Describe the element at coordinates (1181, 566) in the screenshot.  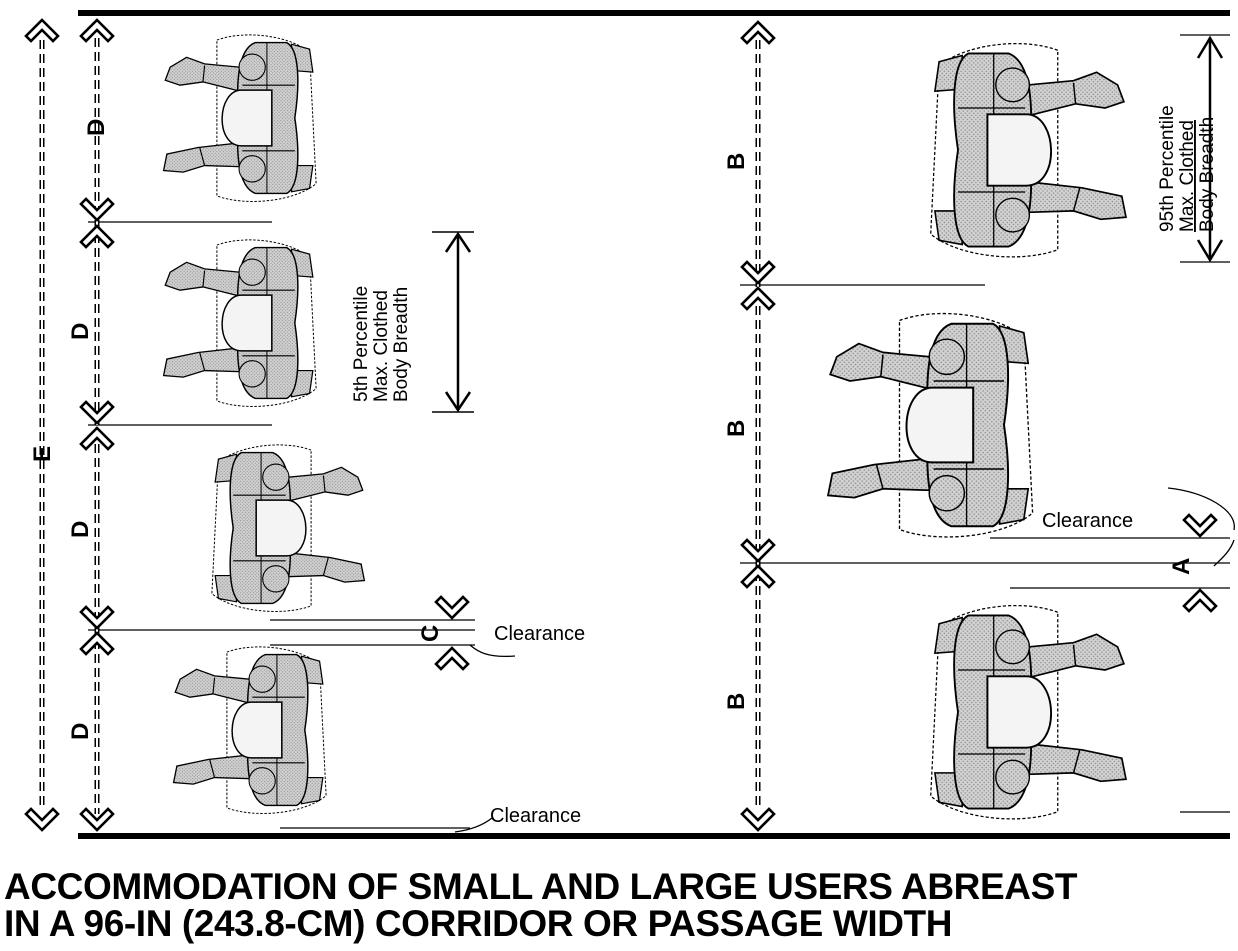
I see `label-a: A` at that location.